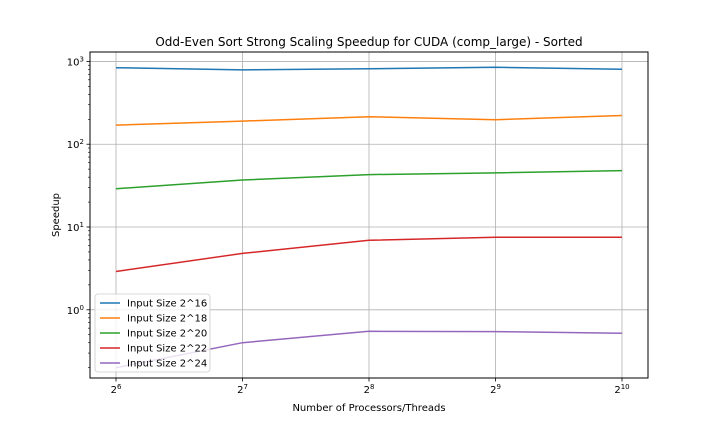  Describe the element at coordinates (167, 334) in the screenshot. I see `legend-label: Input Size 2^20` at that location.